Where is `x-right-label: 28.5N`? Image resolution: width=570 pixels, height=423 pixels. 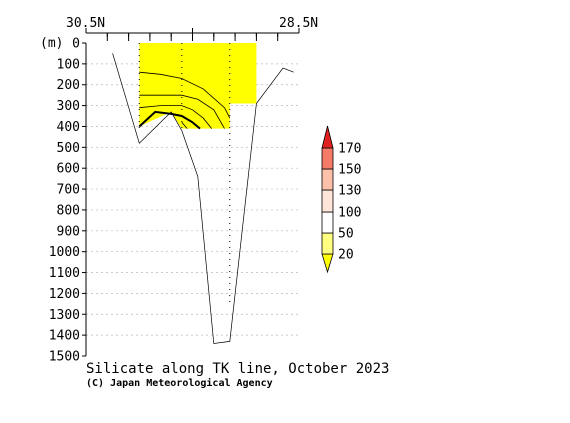 x-right-label: 28.5N is located at coordinates (298, 23).